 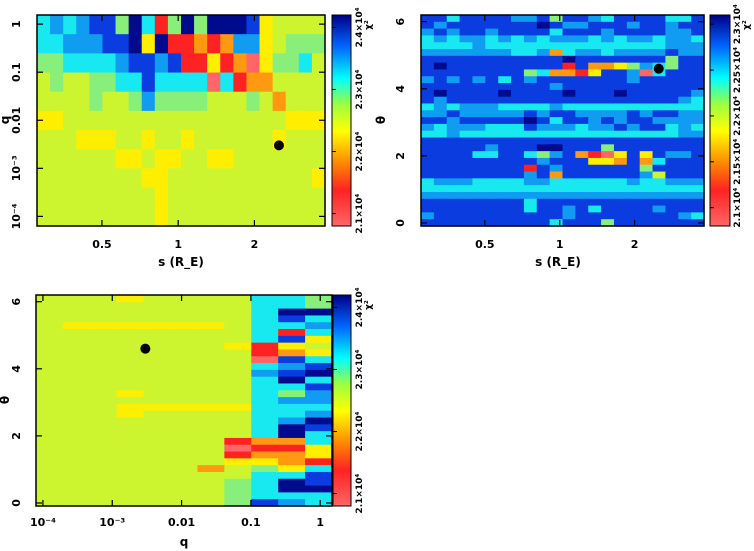 I want to click on x-axis-label: s (R_E), so click(x=181, y=262).